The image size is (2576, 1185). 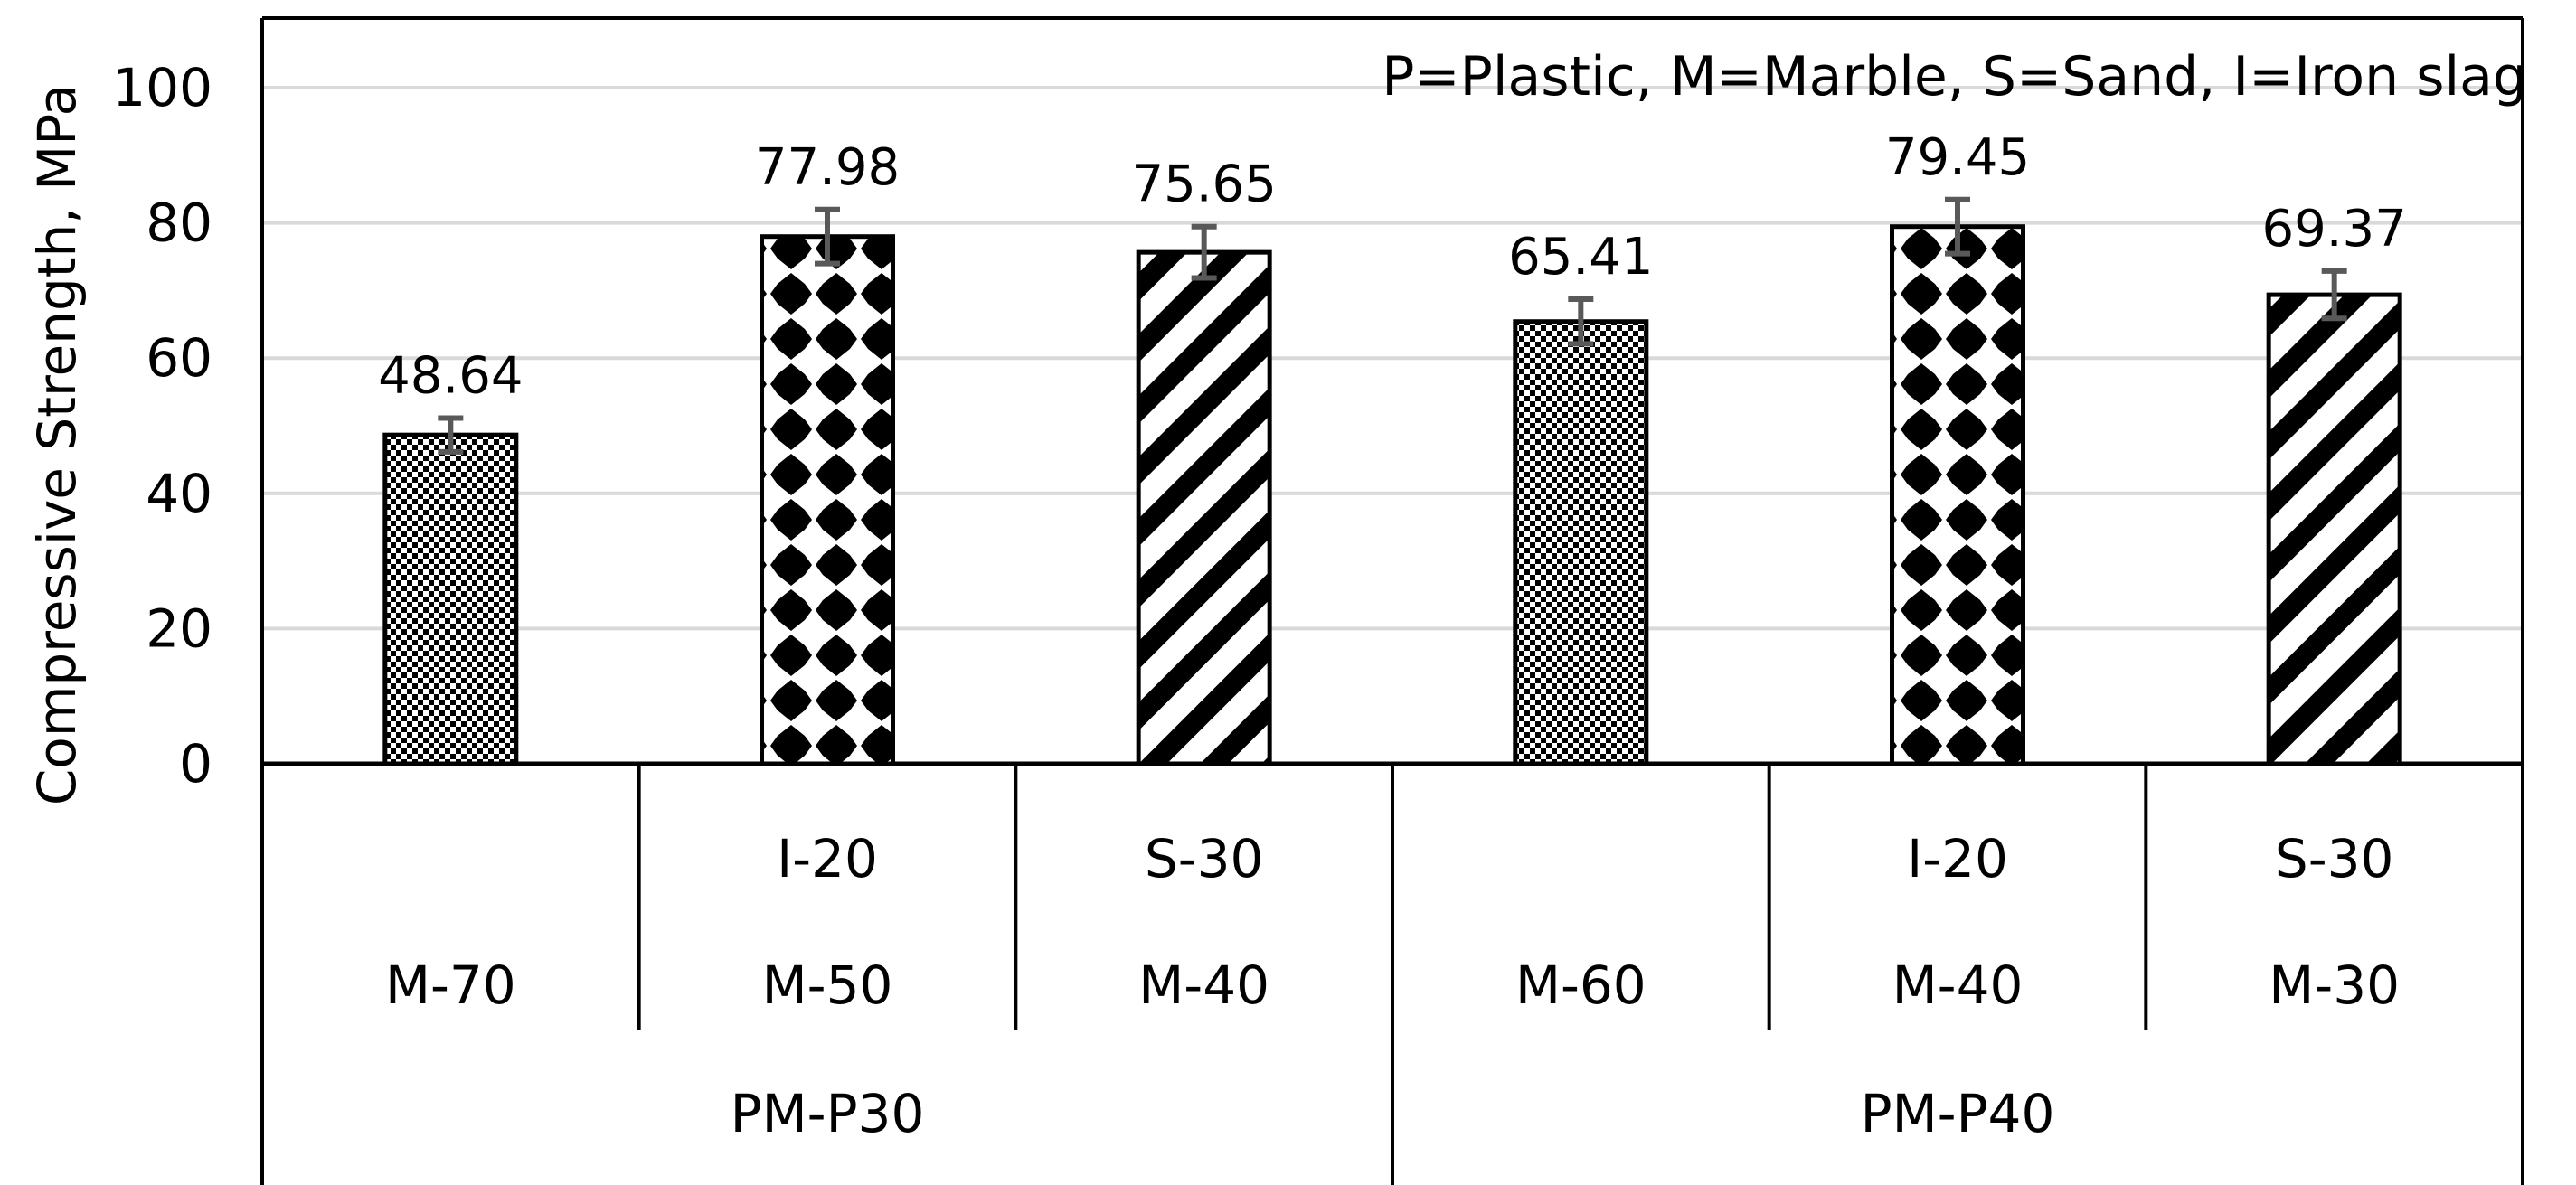 What do you see at coordinates (162, 87) in the screenshot?
I see `y-tick-label: 100` at bounding box center [162, 87].